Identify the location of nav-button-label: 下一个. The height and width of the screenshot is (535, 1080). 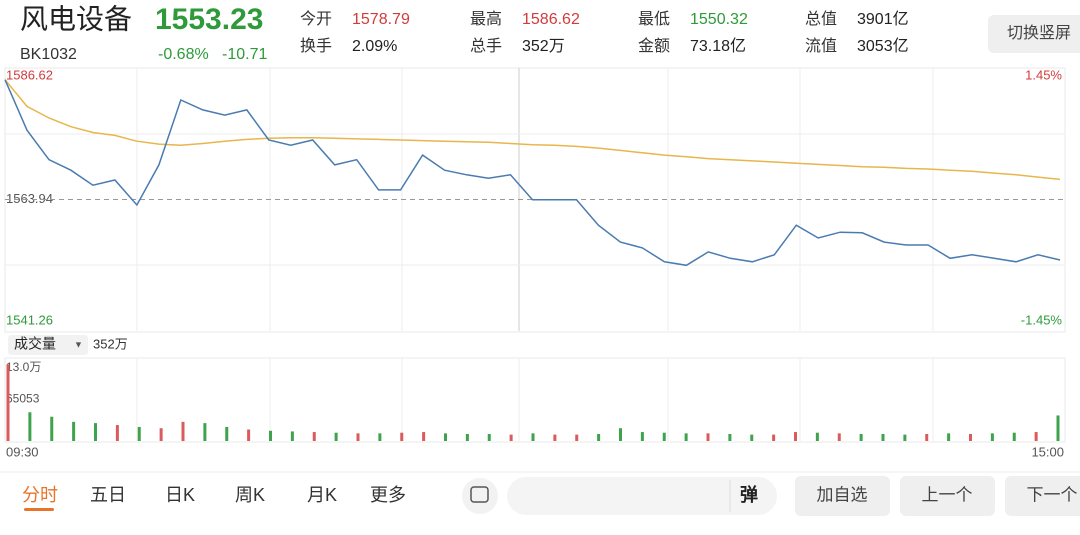
(1052, 494).